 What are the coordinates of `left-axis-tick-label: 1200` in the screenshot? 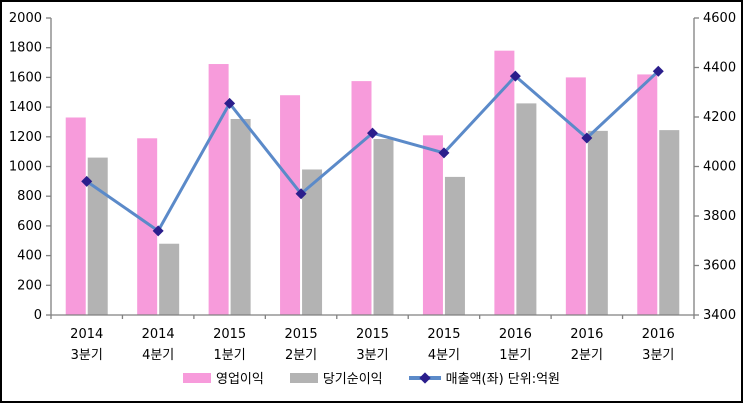 It's located at (25, 137).